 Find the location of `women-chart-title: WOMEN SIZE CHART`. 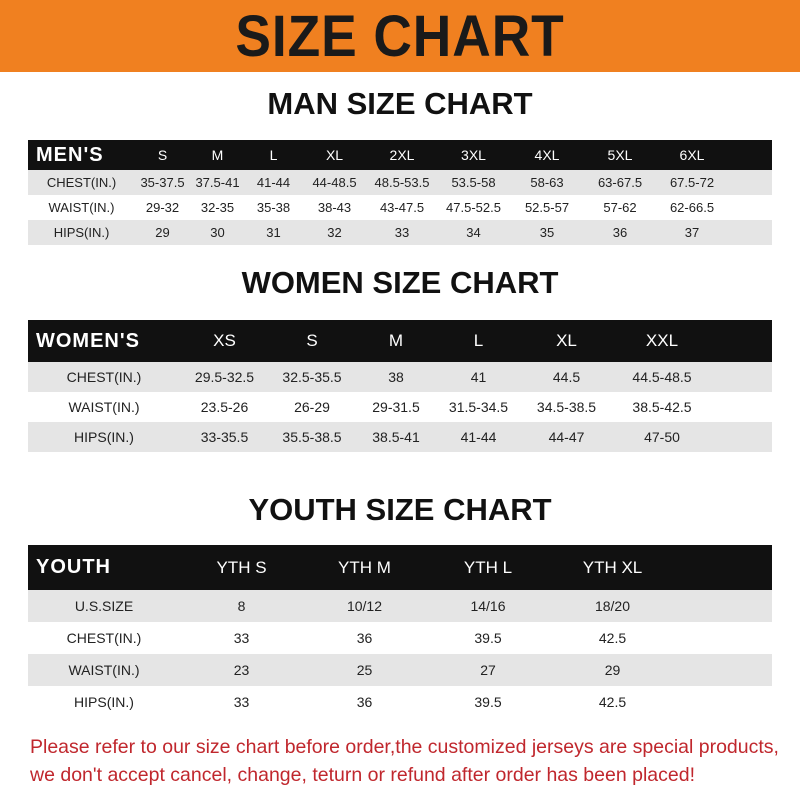

women-chart-title: WOMEN SIZE CHART is located at coordinates (400, 282).